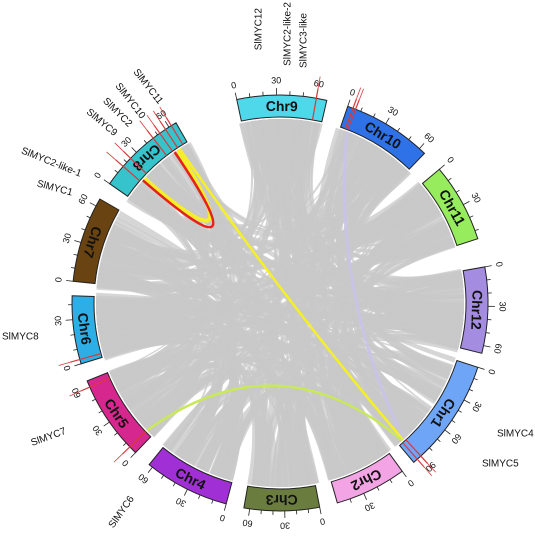 This screenshot has width=535, height=550. What do you see at coordinates (322, 66) in the screenshot?
I see `gene-annotation: SlMYC2-like-2` at bounding box center [322, 66].